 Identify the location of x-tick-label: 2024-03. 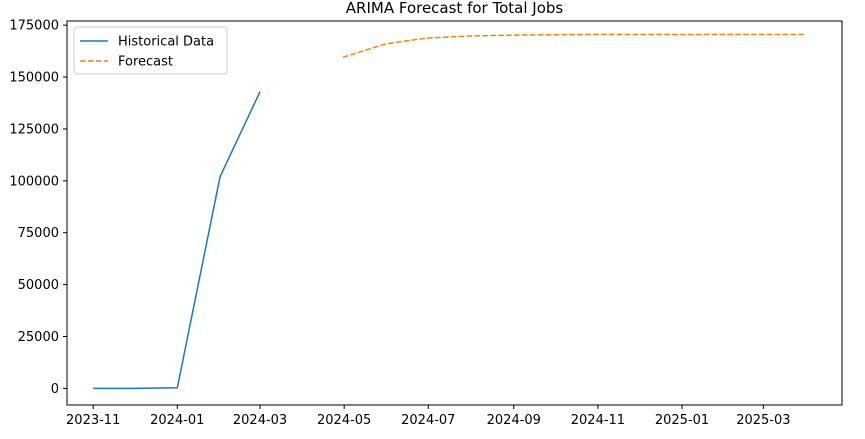
(260, 420).